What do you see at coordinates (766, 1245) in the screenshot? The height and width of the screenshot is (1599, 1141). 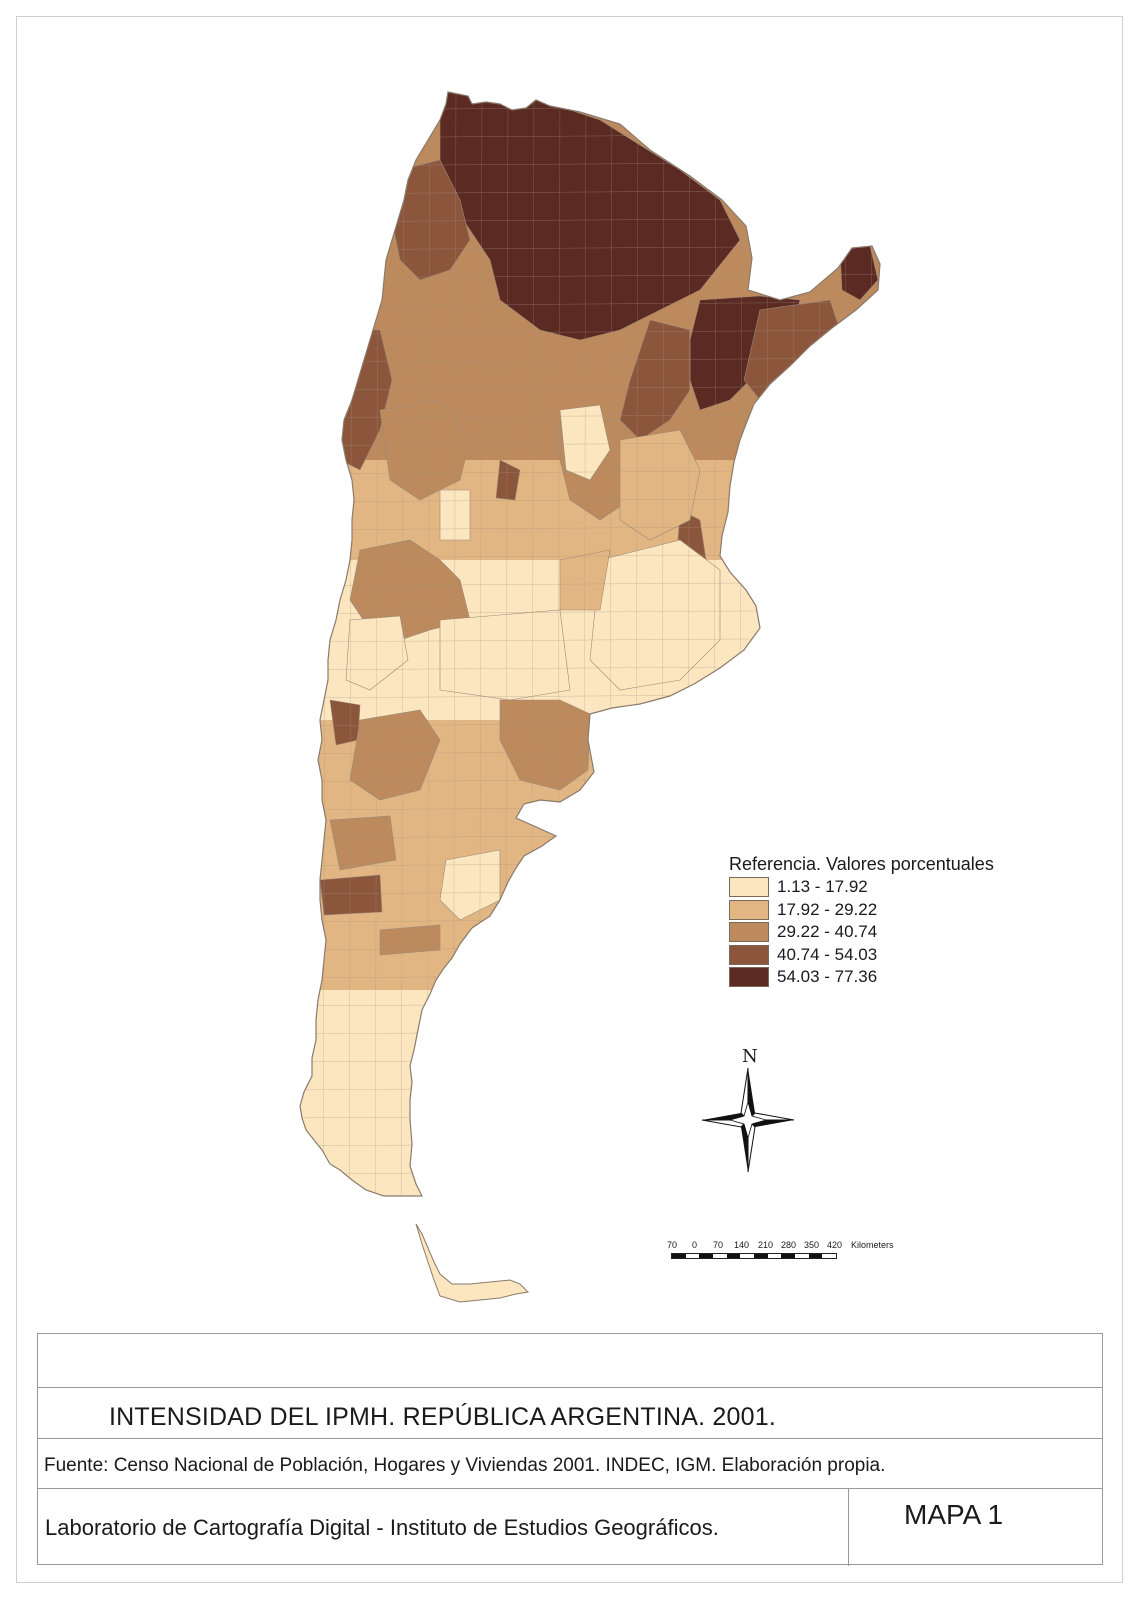 I see `scale-tick-label: 210` at bounding box center [766, 1245].